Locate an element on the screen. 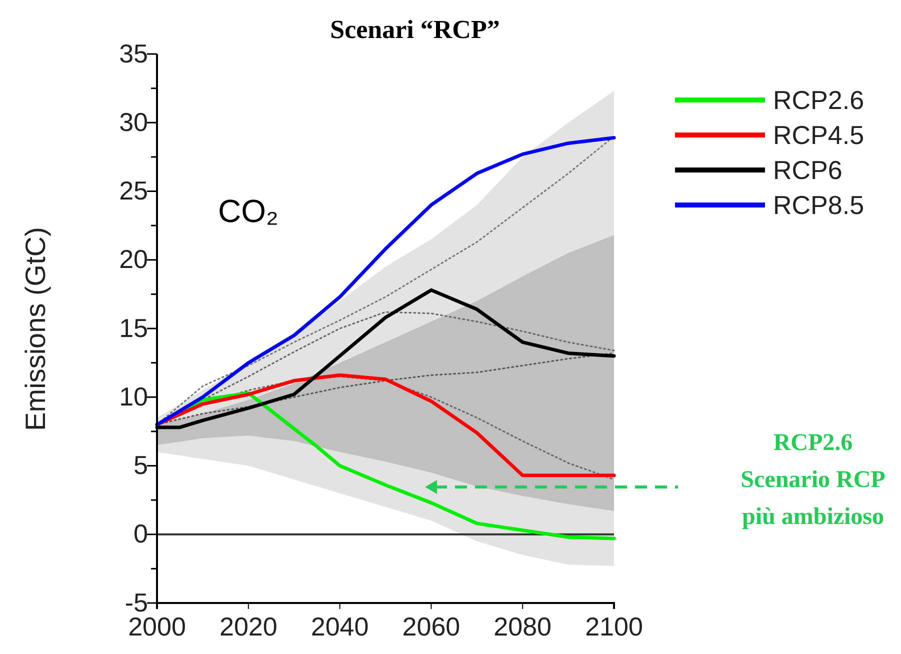 The height and width of the screenshot is (654, 901). x-tick-label: 2040 is located at coordinates (339, 626).